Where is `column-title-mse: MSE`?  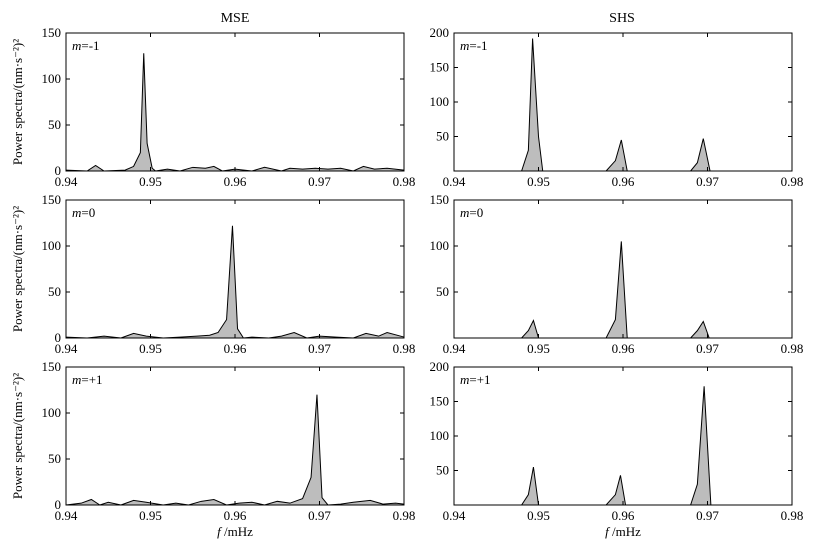
column-title-mse: MSE is located at coordinates (235, 18).